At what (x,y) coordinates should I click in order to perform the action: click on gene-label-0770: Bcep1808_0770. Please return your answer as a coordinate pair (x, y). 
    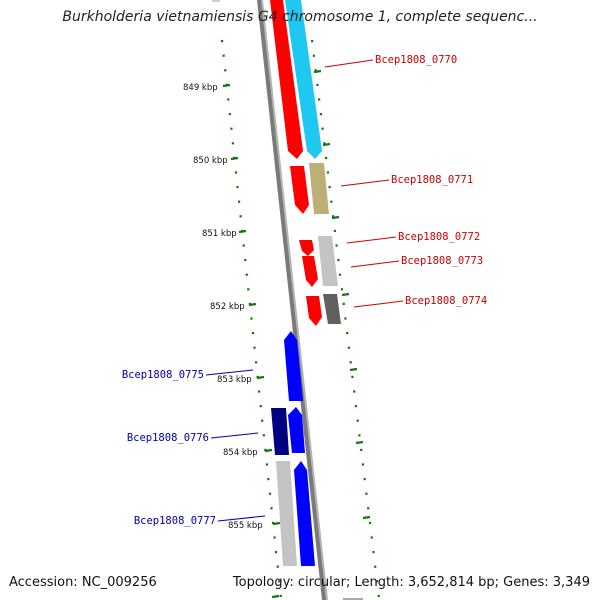
    Looking at the image, I should click on (416, 60).